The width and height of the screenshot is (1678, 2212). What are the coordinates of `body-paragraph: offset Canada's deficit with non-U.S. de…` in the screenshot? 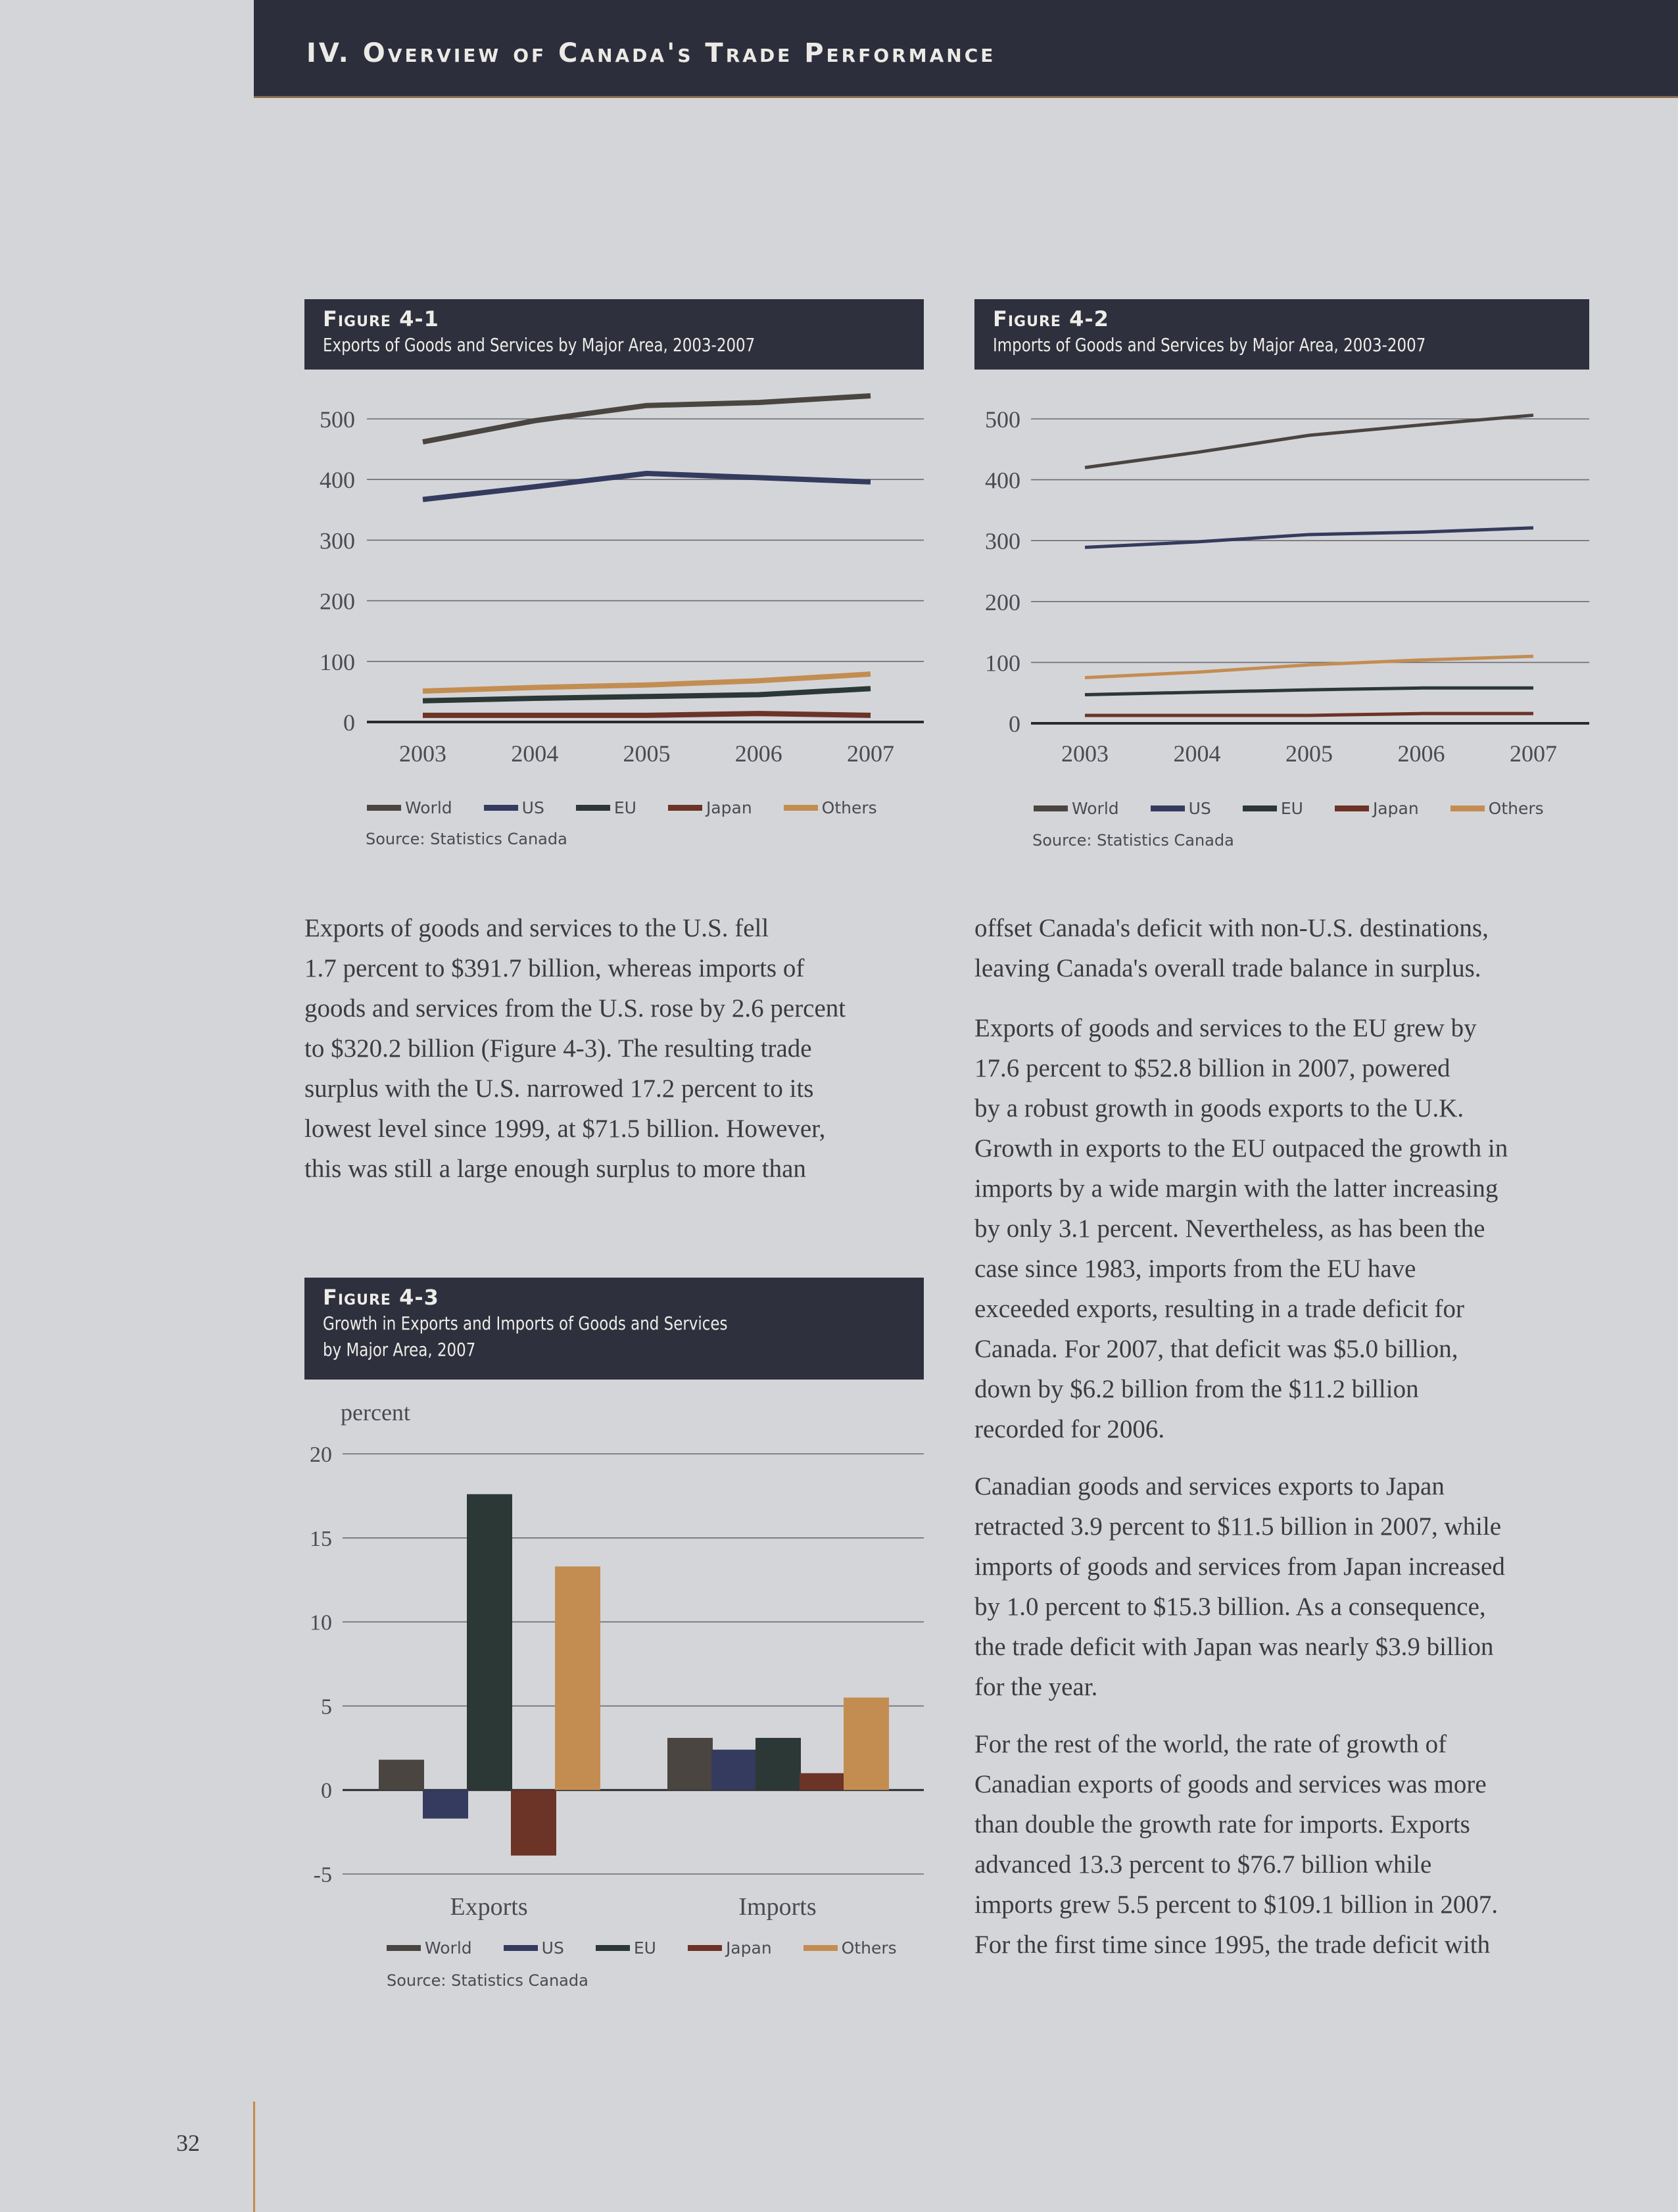 It's located at (1231, 948).